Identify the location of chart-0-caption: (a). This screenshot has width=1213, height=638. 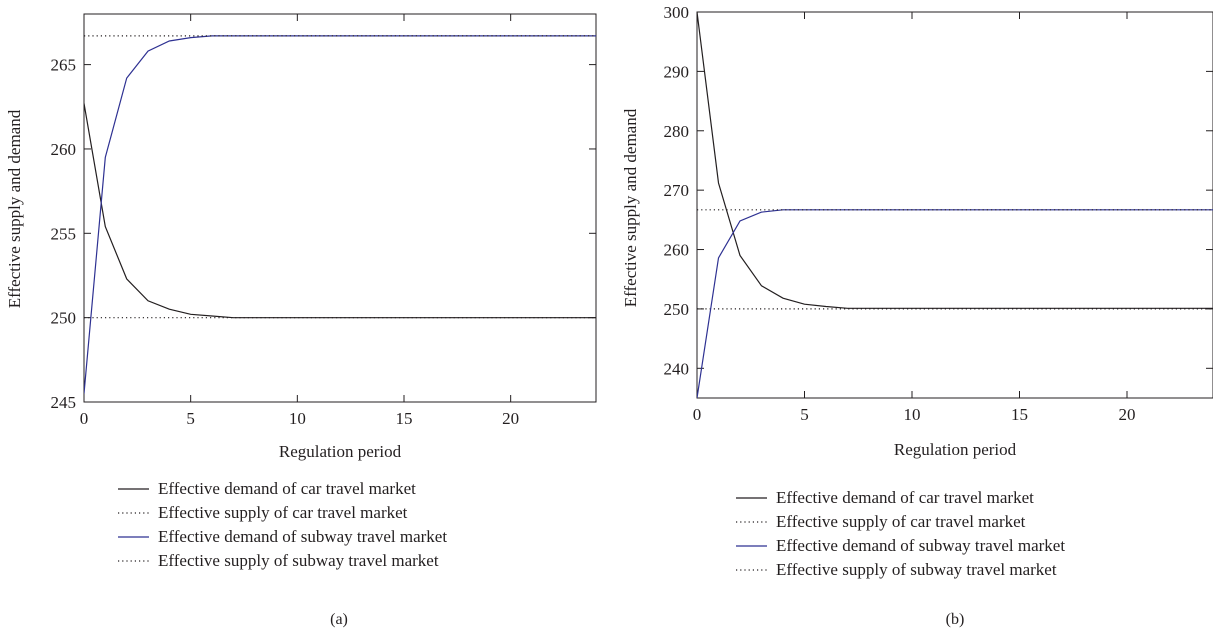
(339, 619).